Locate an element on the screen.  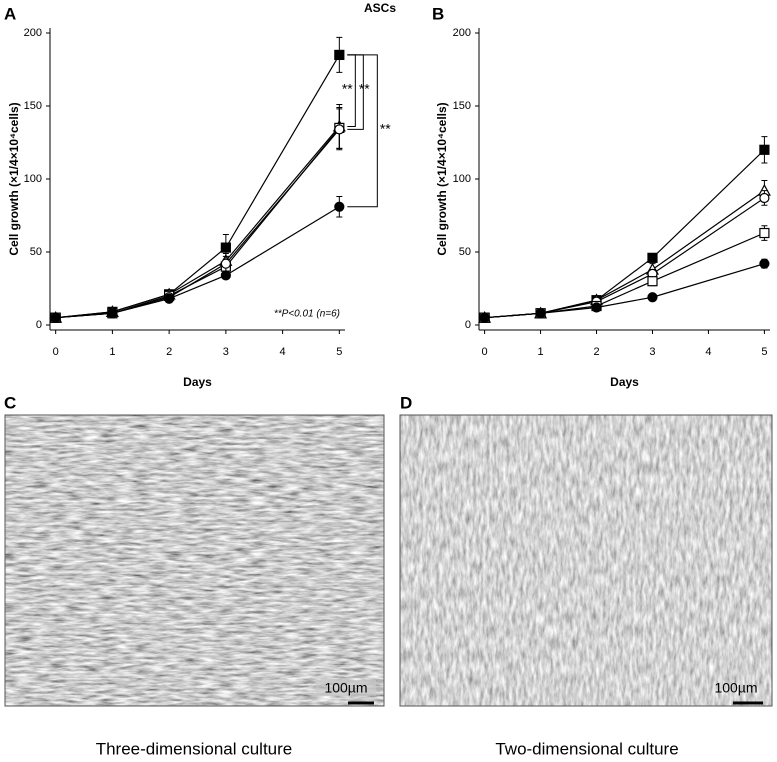
panel-label: B is located at coordinates (438, 13).